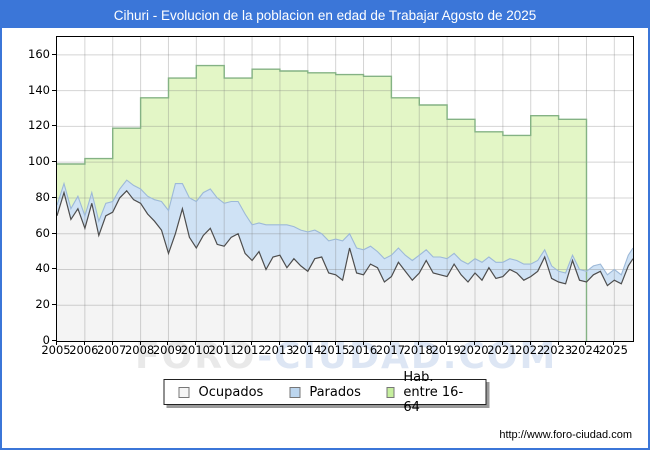  I want to click on y-tick-label: 120, so click(39, 125).